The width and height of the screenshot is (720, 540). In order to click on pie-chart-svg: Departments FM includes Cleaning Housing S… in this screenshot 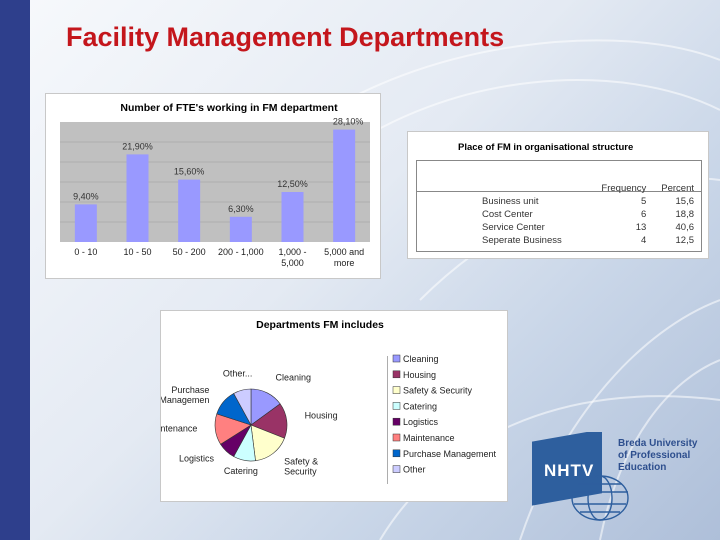, I will do `click(329, 401)`.